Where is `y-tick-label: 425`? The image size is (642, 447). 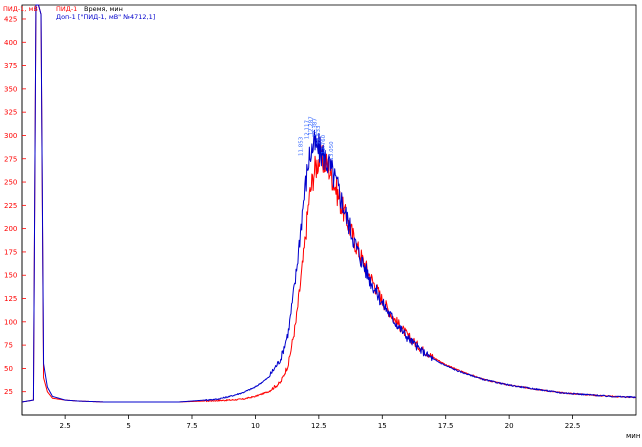
y-tick-label: 425 is located at coordinates (10, 19).